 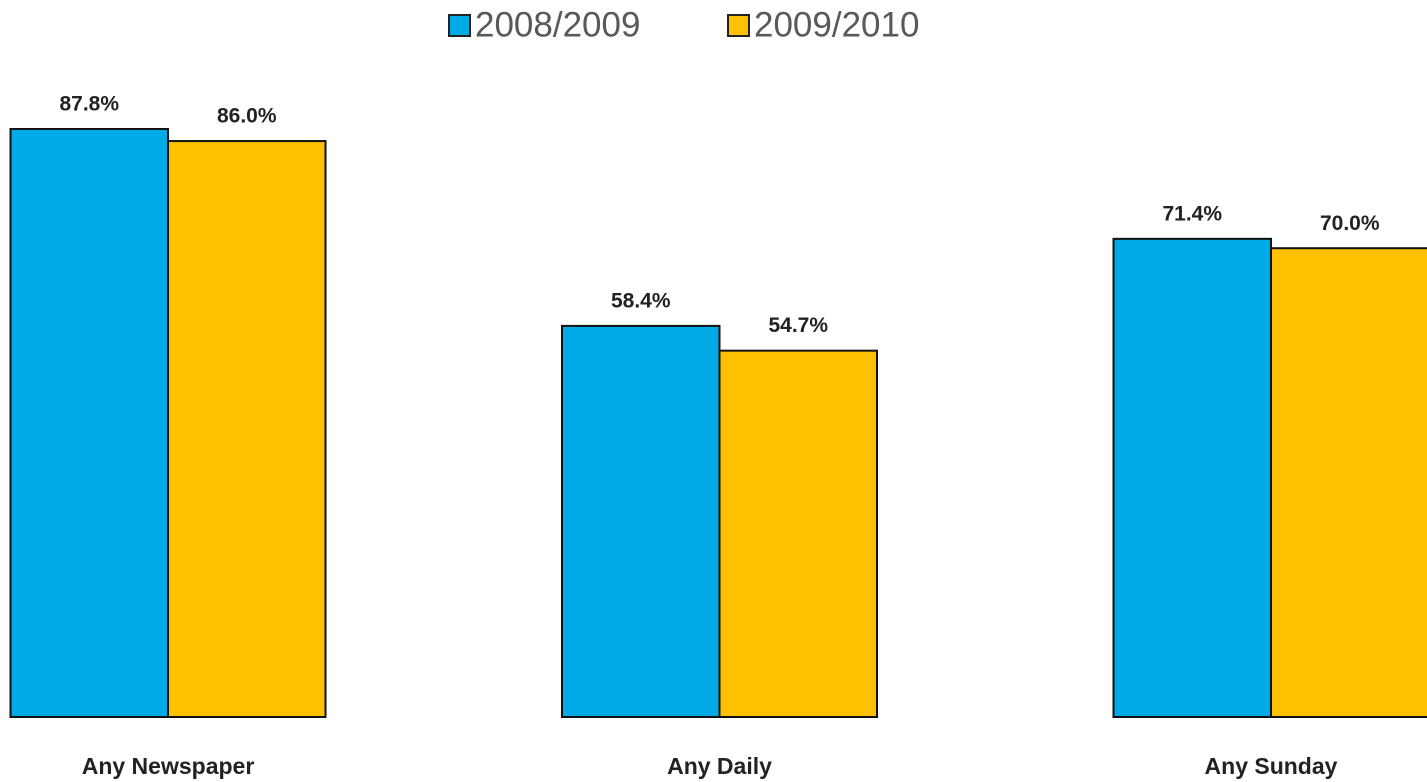 What do you see at coordinates (1350, 223) in the screenshot?
I see `value-label: 70.0%` at bounding box center [1350, 223].